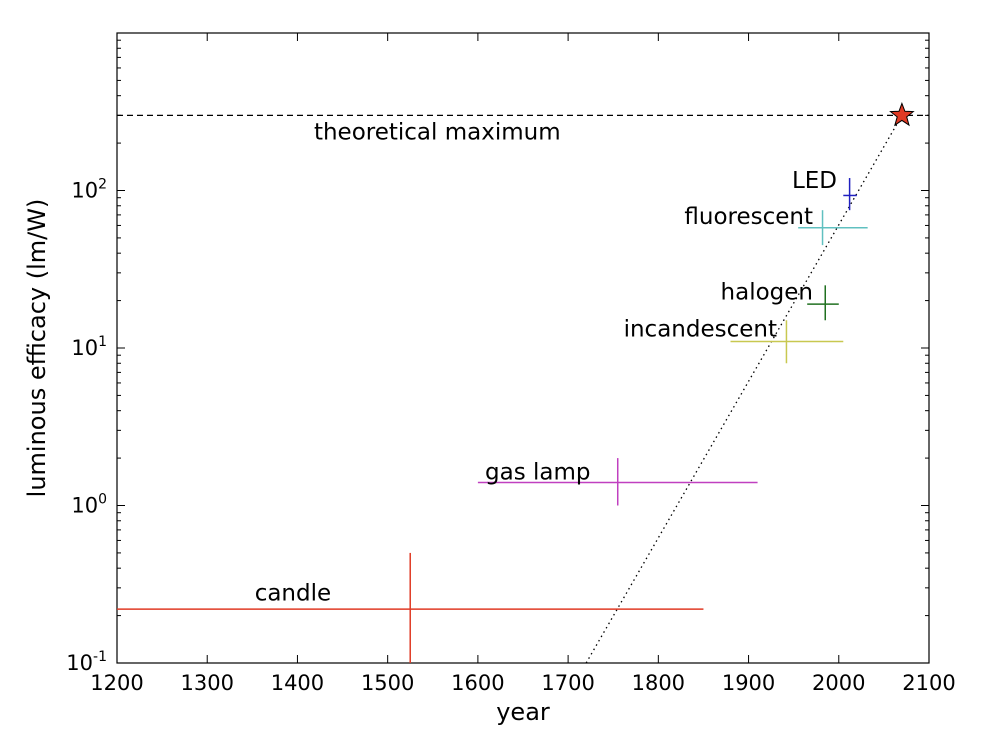  What do you see at coordinates (567, 683) in the screenshot?
I see `x-tick-label-1700: 1700` at bounding box center [567, 683].